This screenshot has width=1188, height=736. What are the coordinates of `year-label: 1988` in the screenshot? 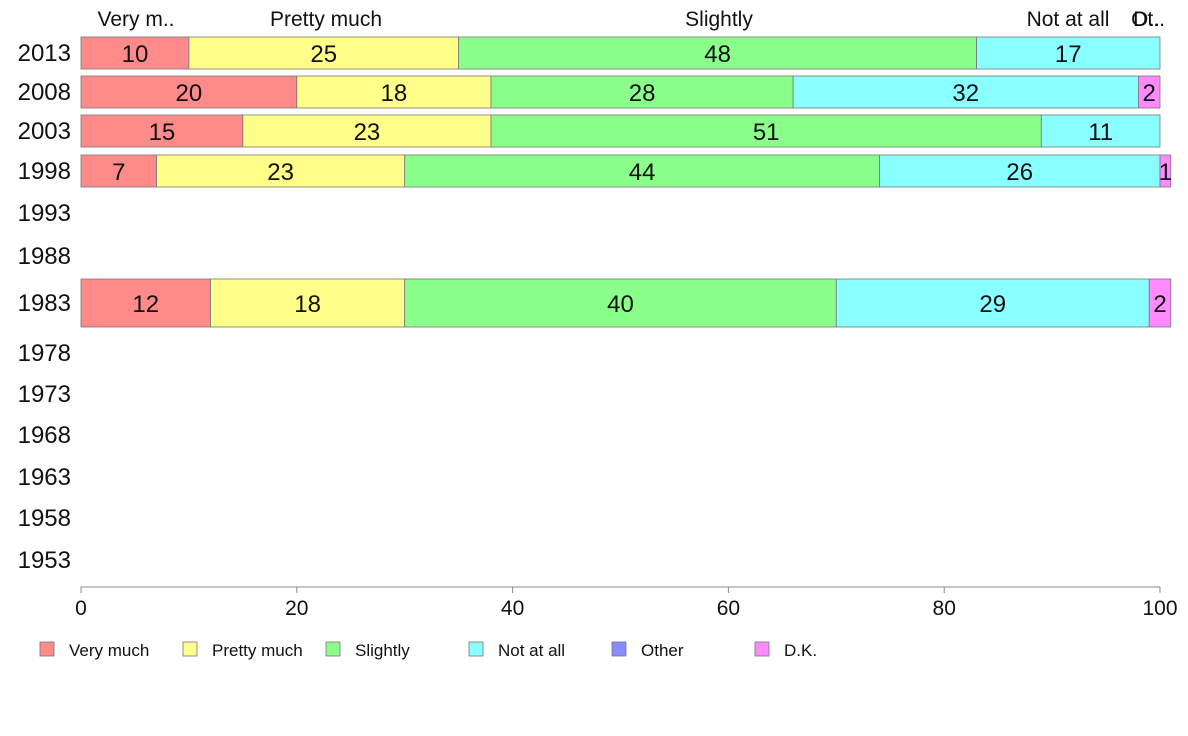 It's located at (44, 256).